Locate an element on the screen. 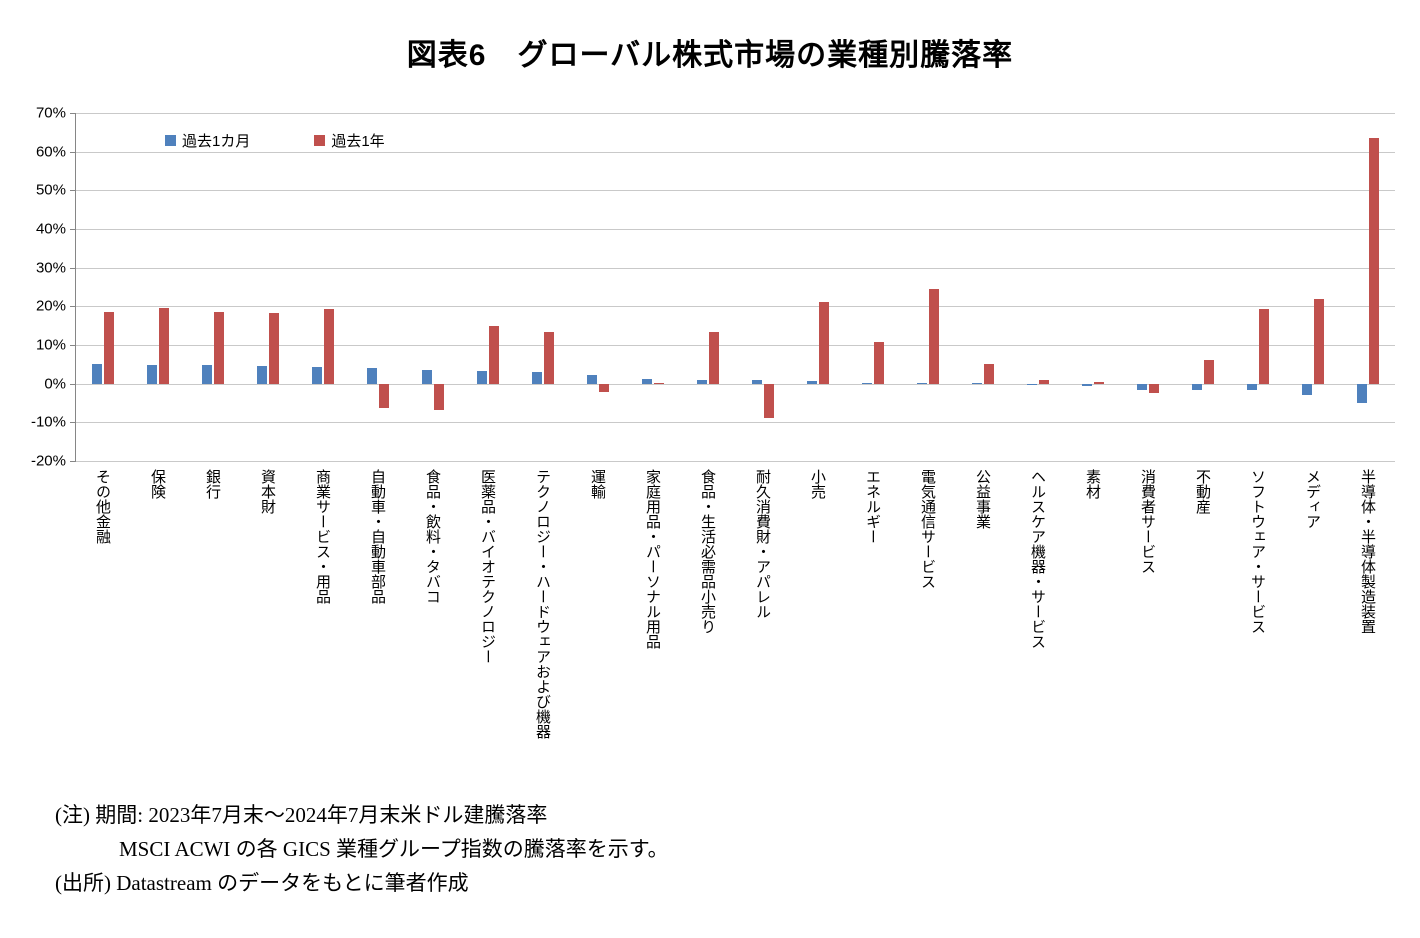  x-axis-category-label: ソフトウェア・サービス is located at coordinates (1257, 551).